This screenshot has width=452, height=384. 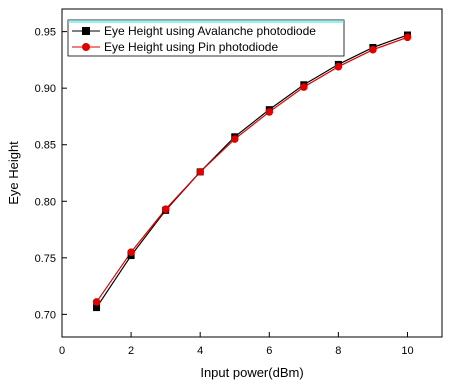 What do you see at coordinates (45, 315) in the screenshot?
I see `y-tick-label: 0.70` at bounding box center [45, 315].